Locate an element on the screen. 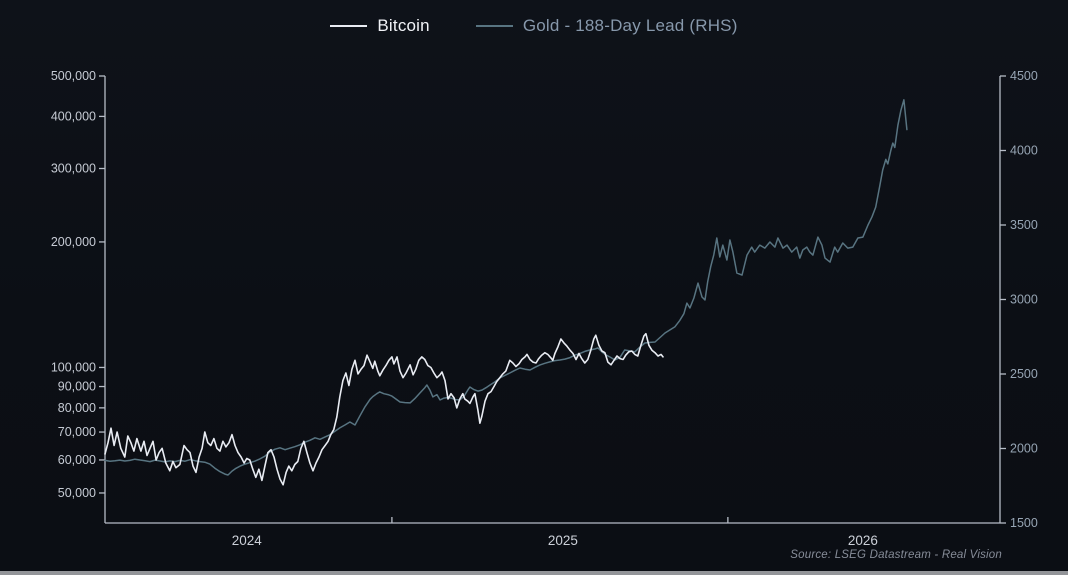  chart-legend: Bitcoin Gold - 188-Day Lead (RHS) is located at coordinates (534, 26).